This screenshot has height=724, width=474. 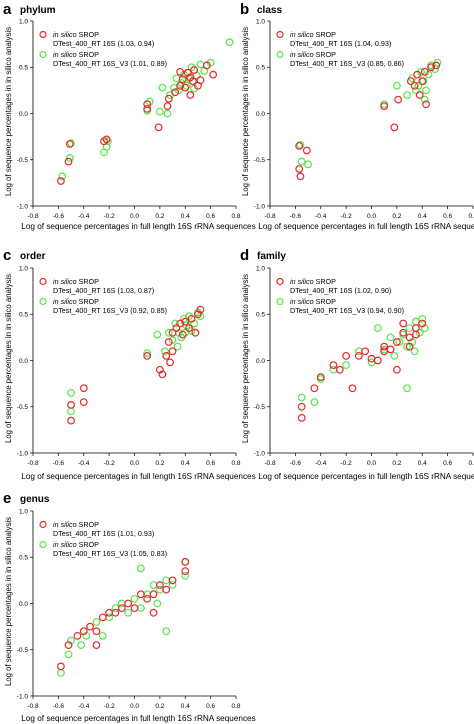 What do you see at coordinates (271, 256) in the screenshot?
I see `panel-title: family` at bounding box center [271, 256].